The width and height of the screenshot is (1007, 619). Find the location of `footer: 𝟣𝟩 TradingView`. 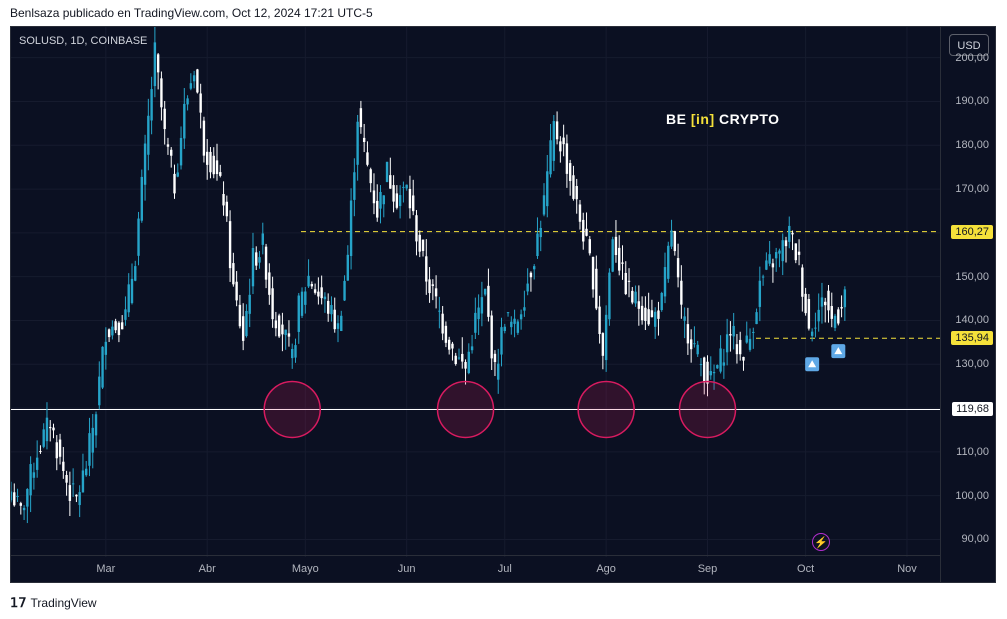

footer: 𝟣𝟩 TradingView is located at coordinates (53, 603).